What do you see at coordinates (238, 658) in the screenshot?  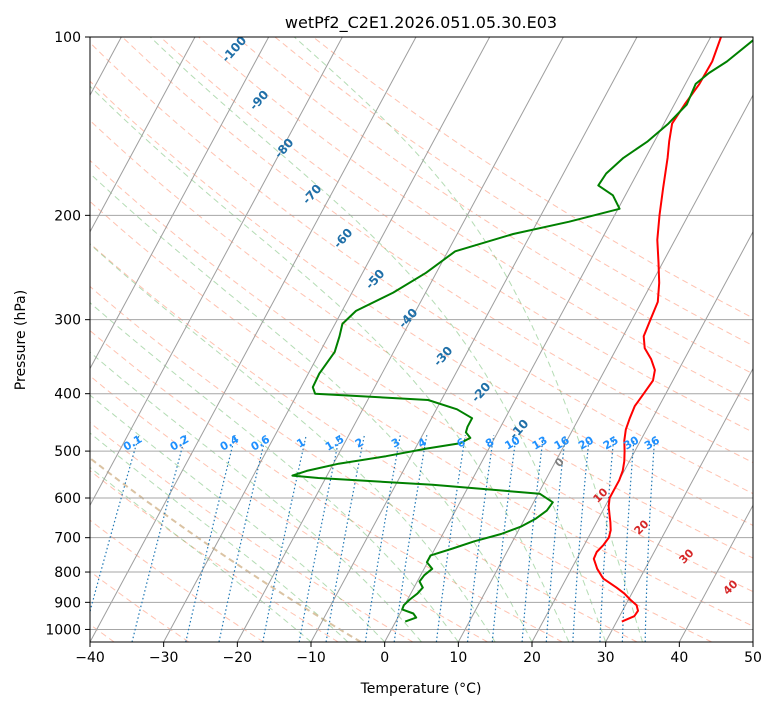 I see `x-tick-label: −20` at bounding box center [238, 658].